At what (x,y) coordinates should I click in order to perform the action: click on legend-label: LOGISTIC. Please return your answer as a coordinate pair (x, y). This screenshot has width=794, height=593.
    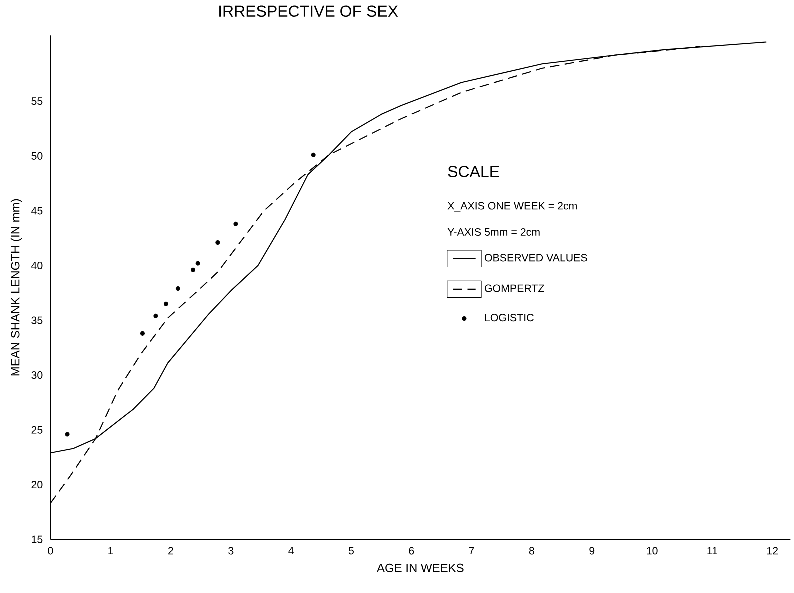
    Looking at the image, I should click on (509, 318).